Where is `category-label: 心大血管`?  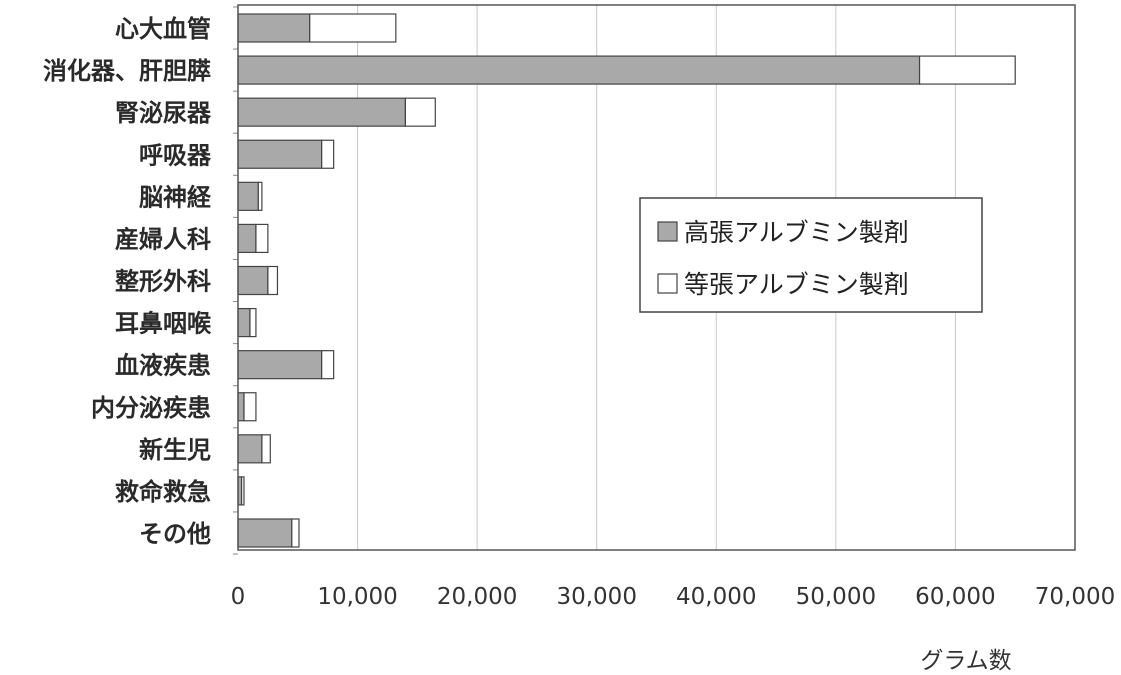
category-label: 心大血管 is located at coordinates (163, 29).